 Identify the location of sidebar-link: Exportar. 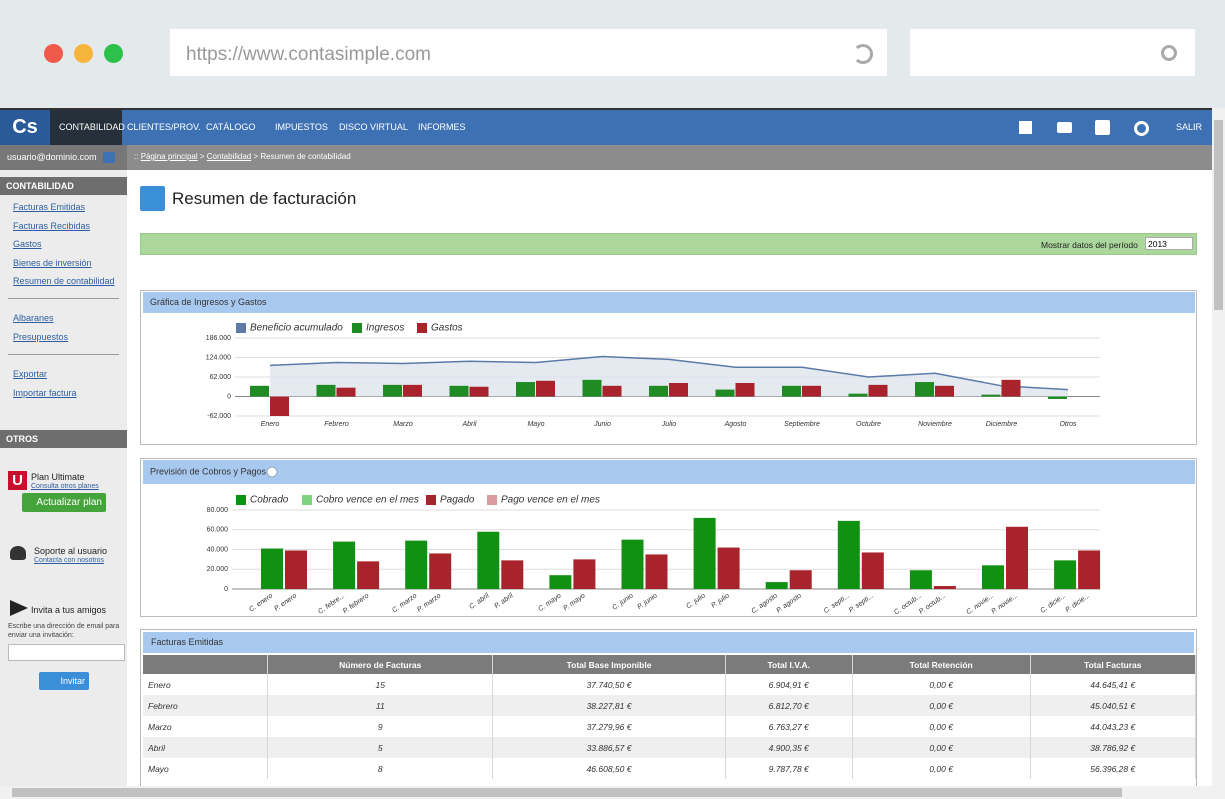
(30, 374).